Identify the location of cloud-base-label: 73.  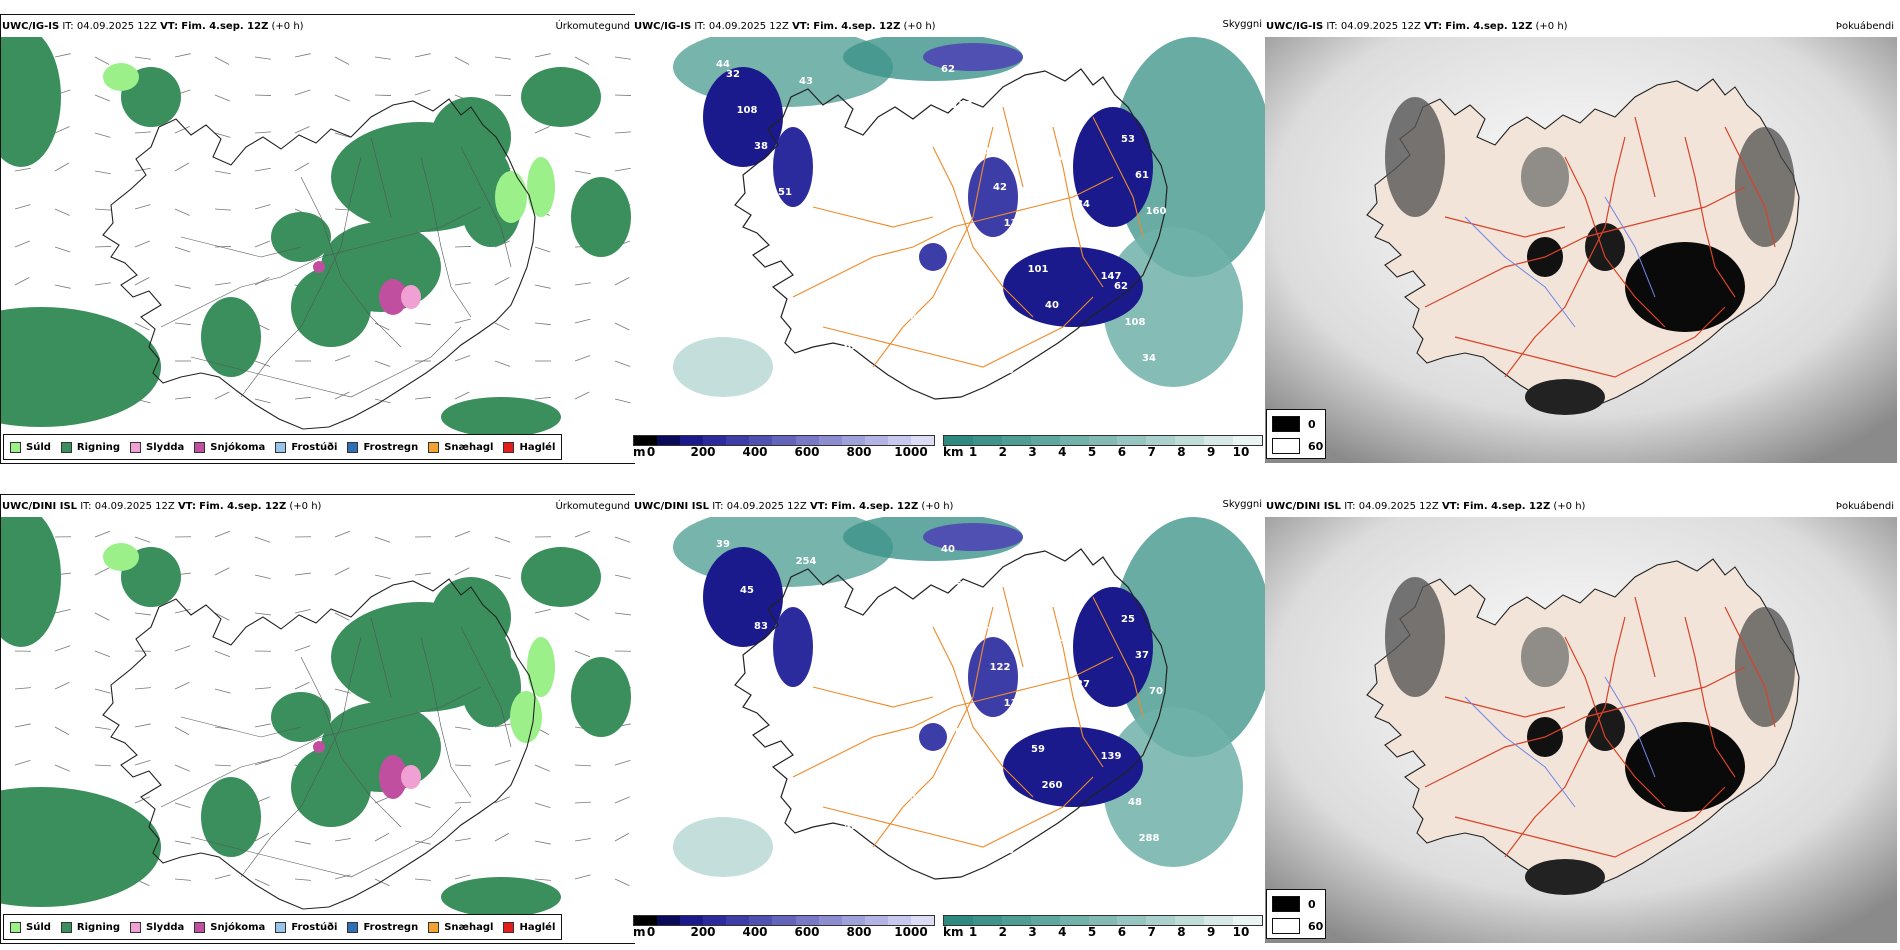
(941, 696).